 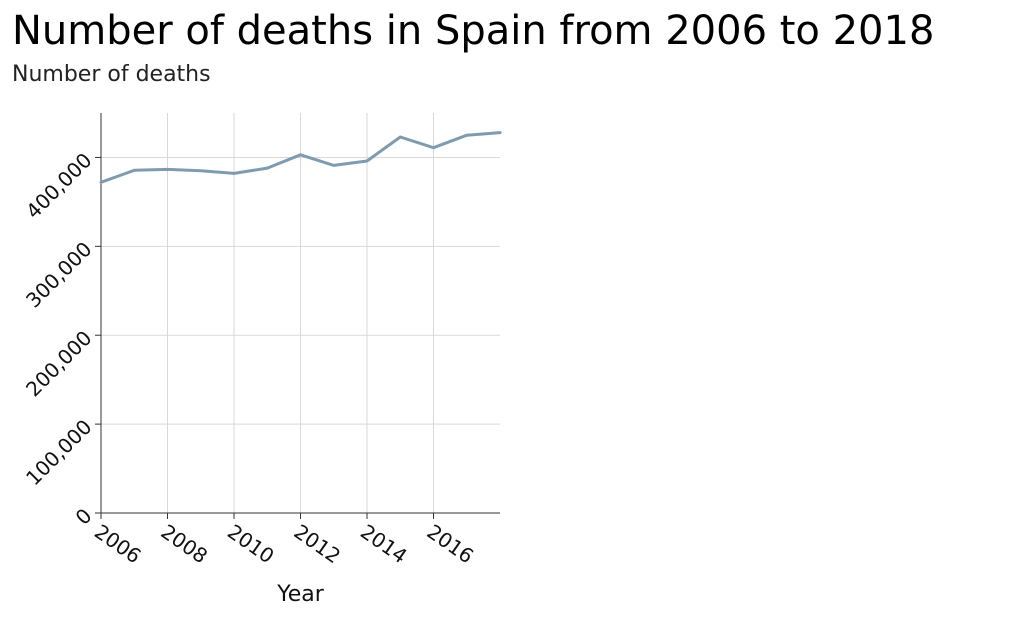 I want to click on y-axis-title: Number of deaths, so click(x=111, y=74).